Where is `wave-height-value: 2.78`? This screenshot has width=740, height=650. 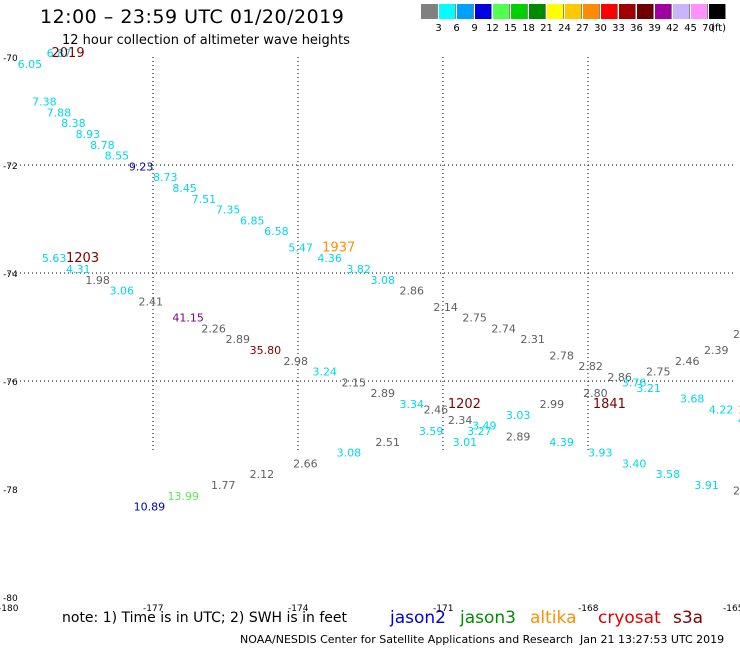 wave-height-value: 2.78 is located at coordinates (561, 355).